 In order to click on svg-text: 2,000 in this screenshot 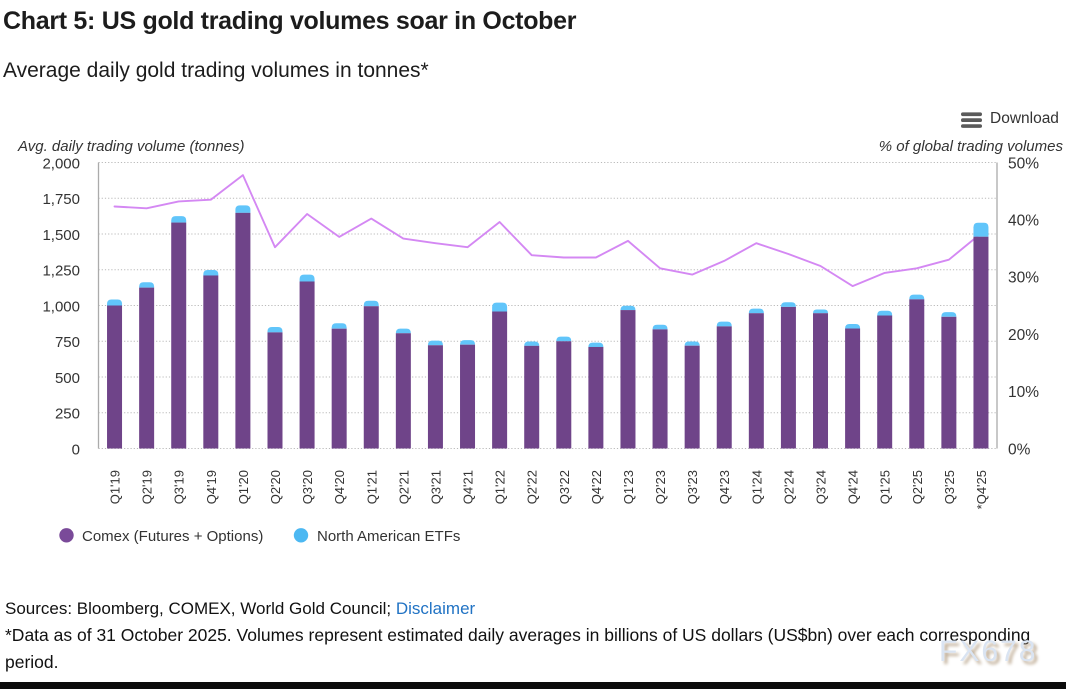, I will do `click(61, 163)`.